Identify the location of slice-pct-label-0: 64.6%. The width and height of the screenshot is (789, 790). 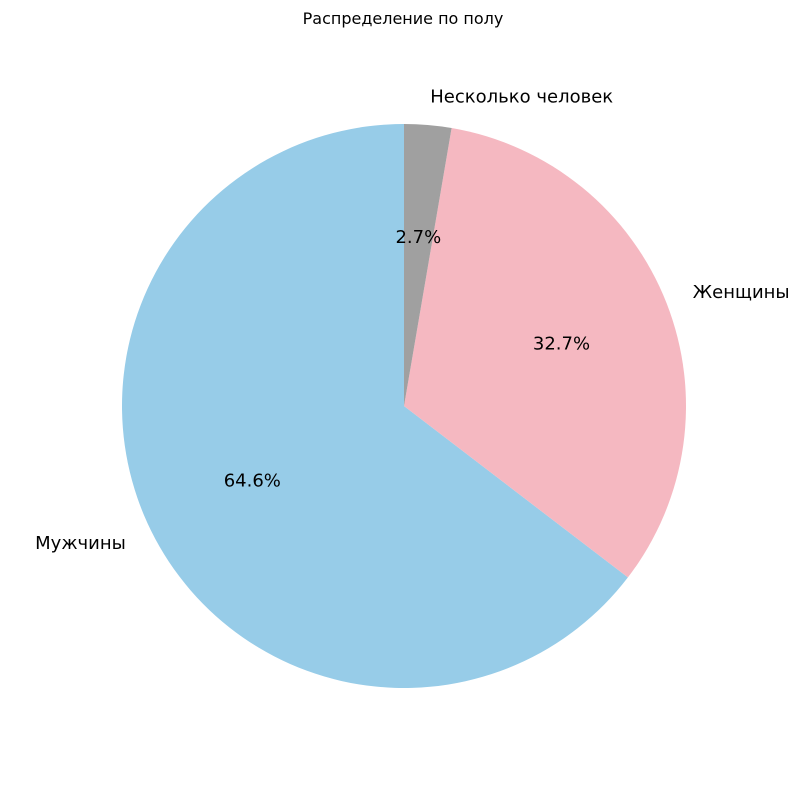
(252, 480).